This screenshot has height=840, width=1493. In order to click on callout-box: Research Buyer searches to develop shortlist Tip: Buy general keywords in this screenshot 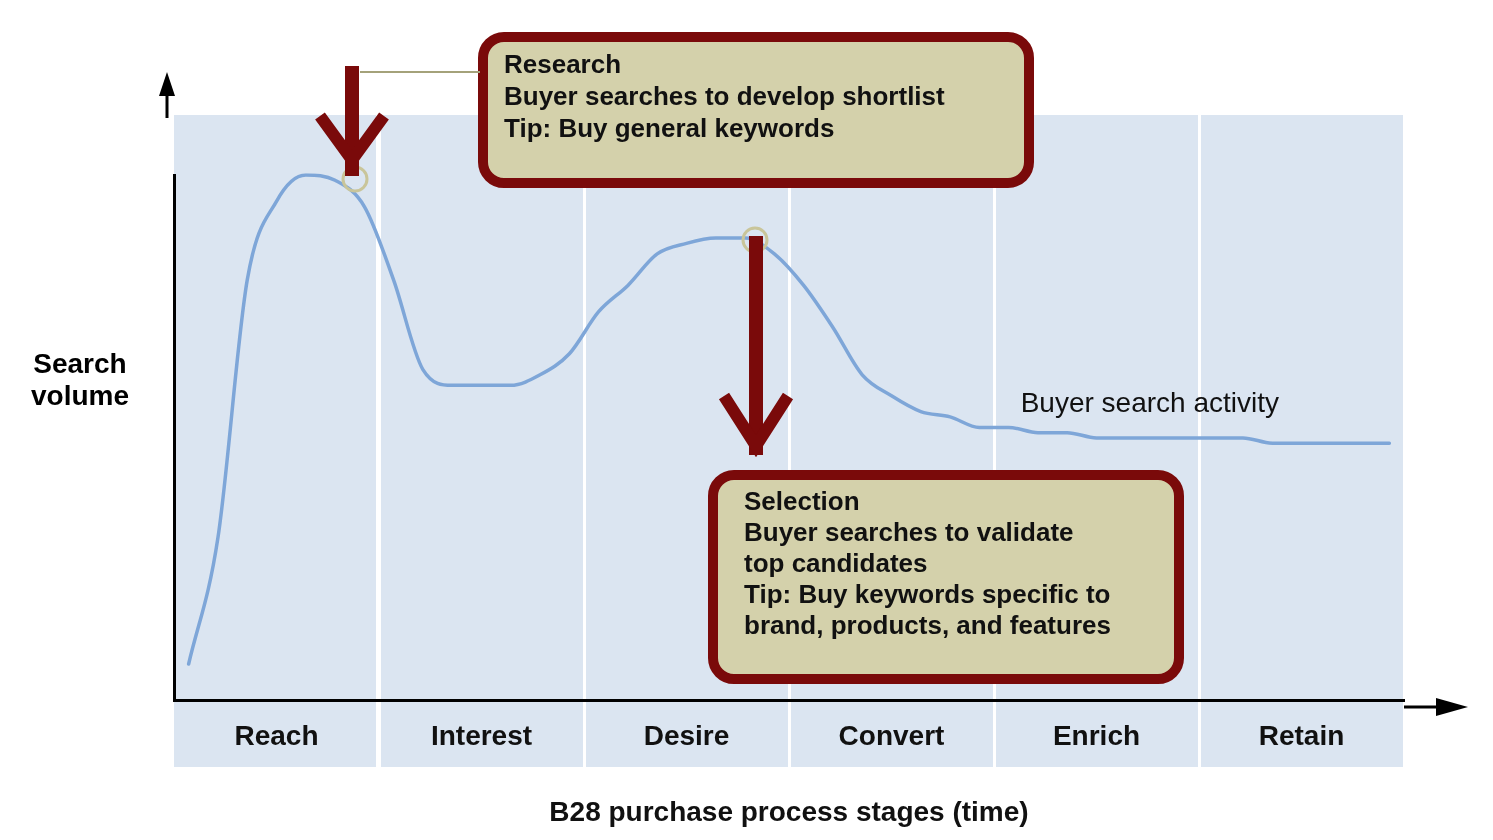, I will do `click(756, 110)`.